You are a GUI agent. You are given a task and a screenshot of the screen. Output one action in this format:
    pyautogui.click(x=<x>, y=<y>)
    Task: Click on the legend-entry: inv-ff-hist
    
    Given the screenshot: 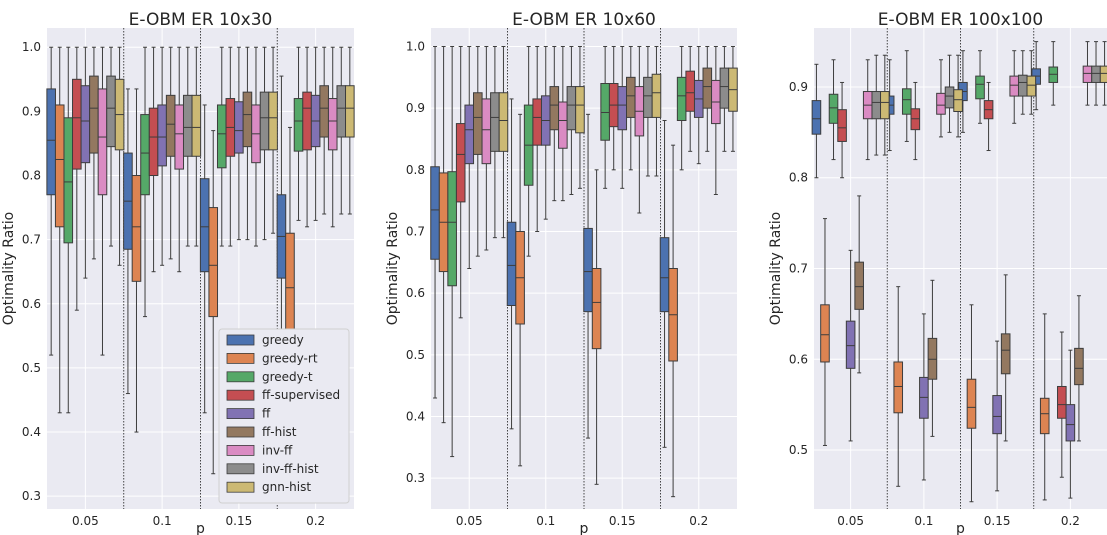 What is the action you would take?
    pyautogui.click(x=290, y=469)
    